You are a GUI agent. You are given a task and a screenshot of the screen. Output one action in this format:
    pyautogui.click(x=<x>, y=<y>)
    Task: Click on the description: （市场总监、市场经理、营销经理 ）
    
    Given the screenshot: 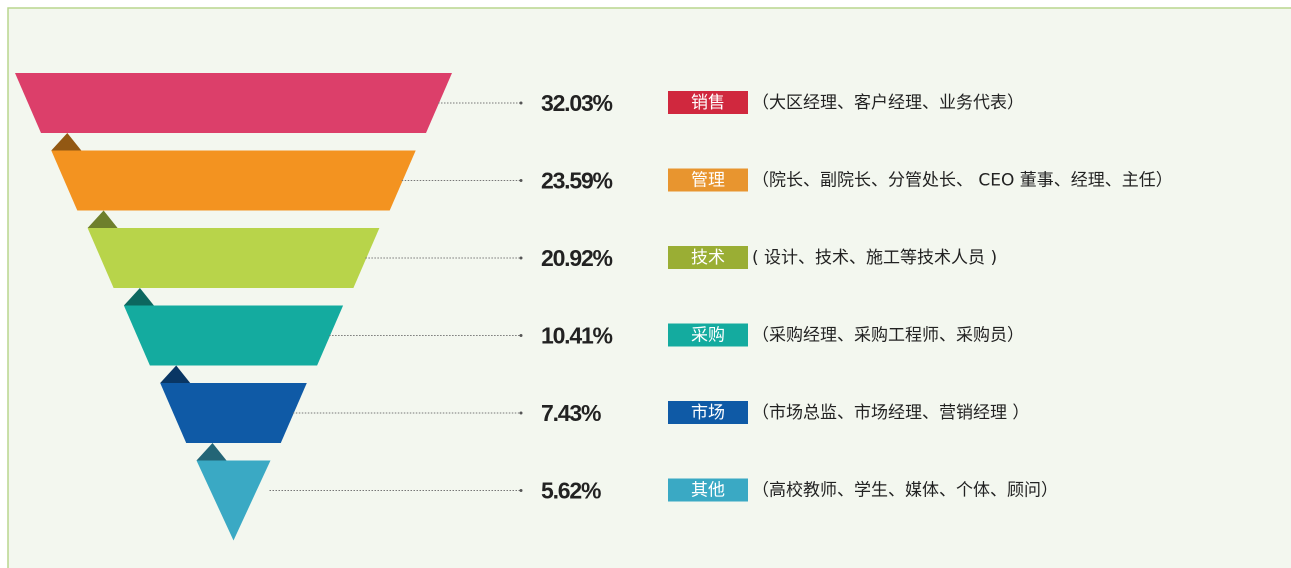 What is the action you would take?
    pyautogui.click(x=890, y=413)
    